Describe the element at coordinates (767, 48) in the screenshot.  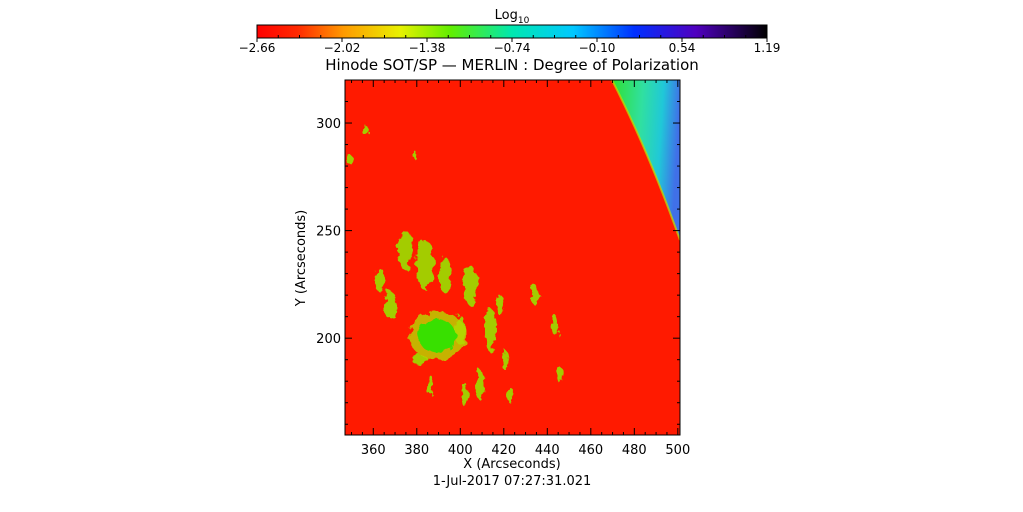
I see `colorbar-tick-label: 1.19` at that location.